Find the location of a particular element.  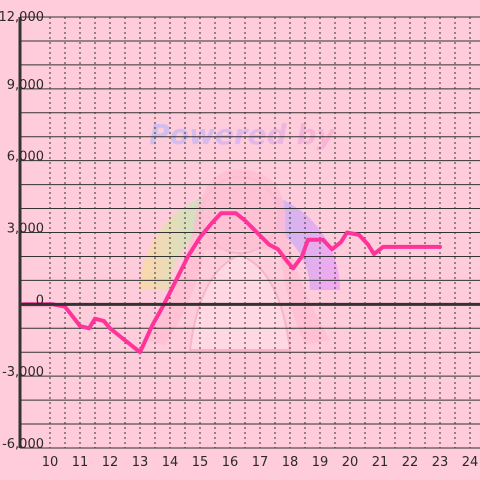

watermark-rainbow-arc is located at coordinates (240, 240).